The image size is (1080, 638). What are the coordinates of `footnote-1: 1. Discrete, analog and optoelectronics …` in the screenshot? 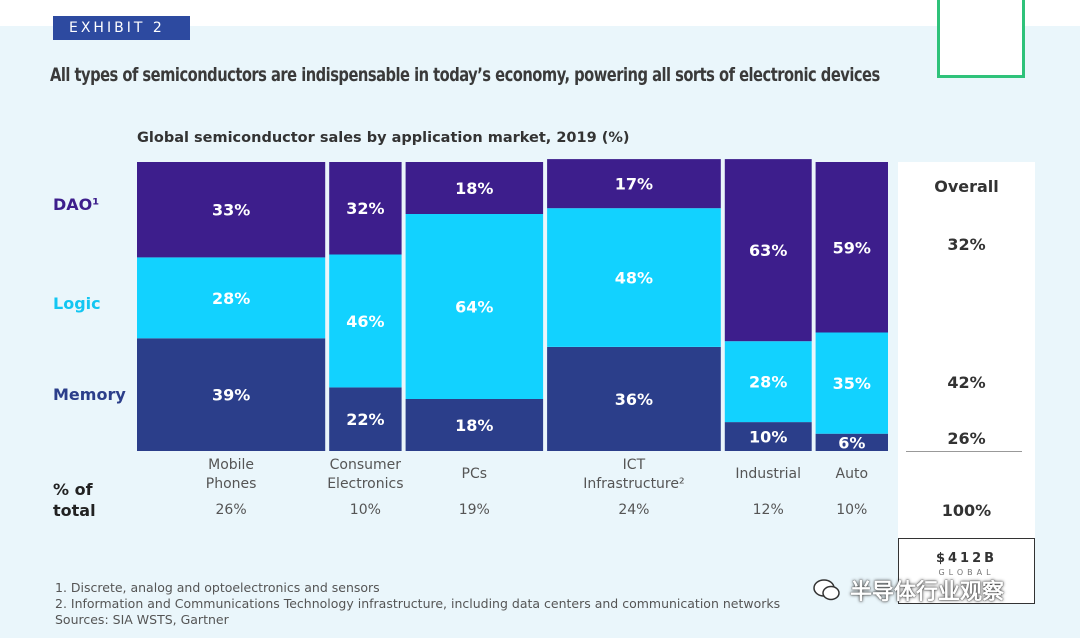 It's located at (217, 587).